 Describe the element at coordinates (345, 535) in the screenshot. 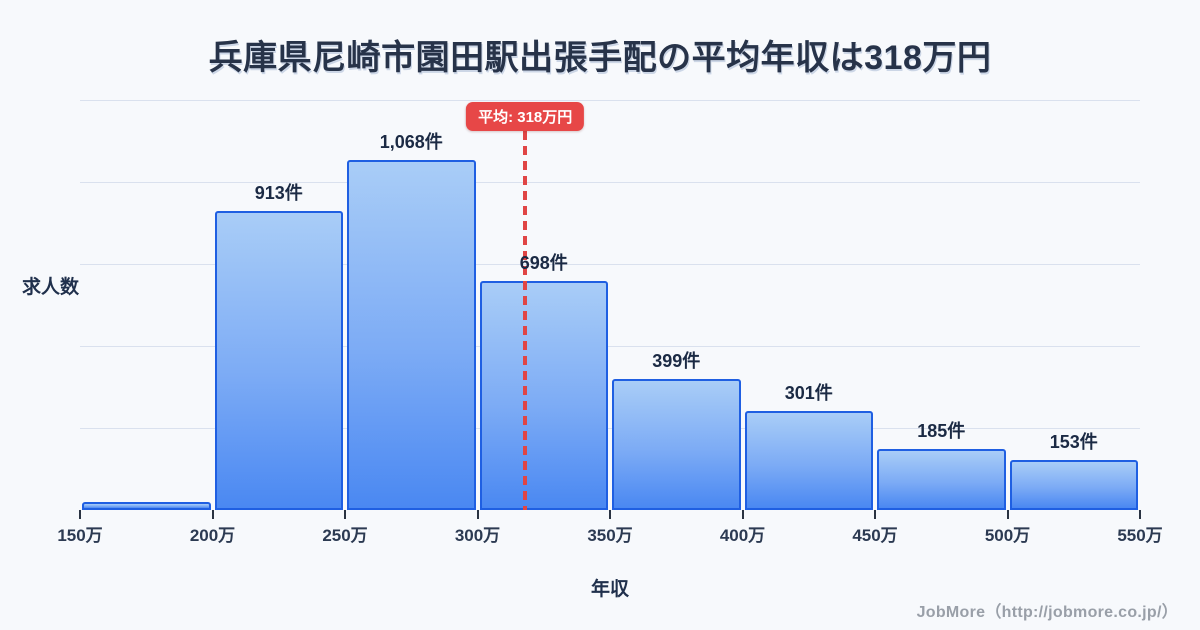

I see `x-tick-label: 250万` at that location.